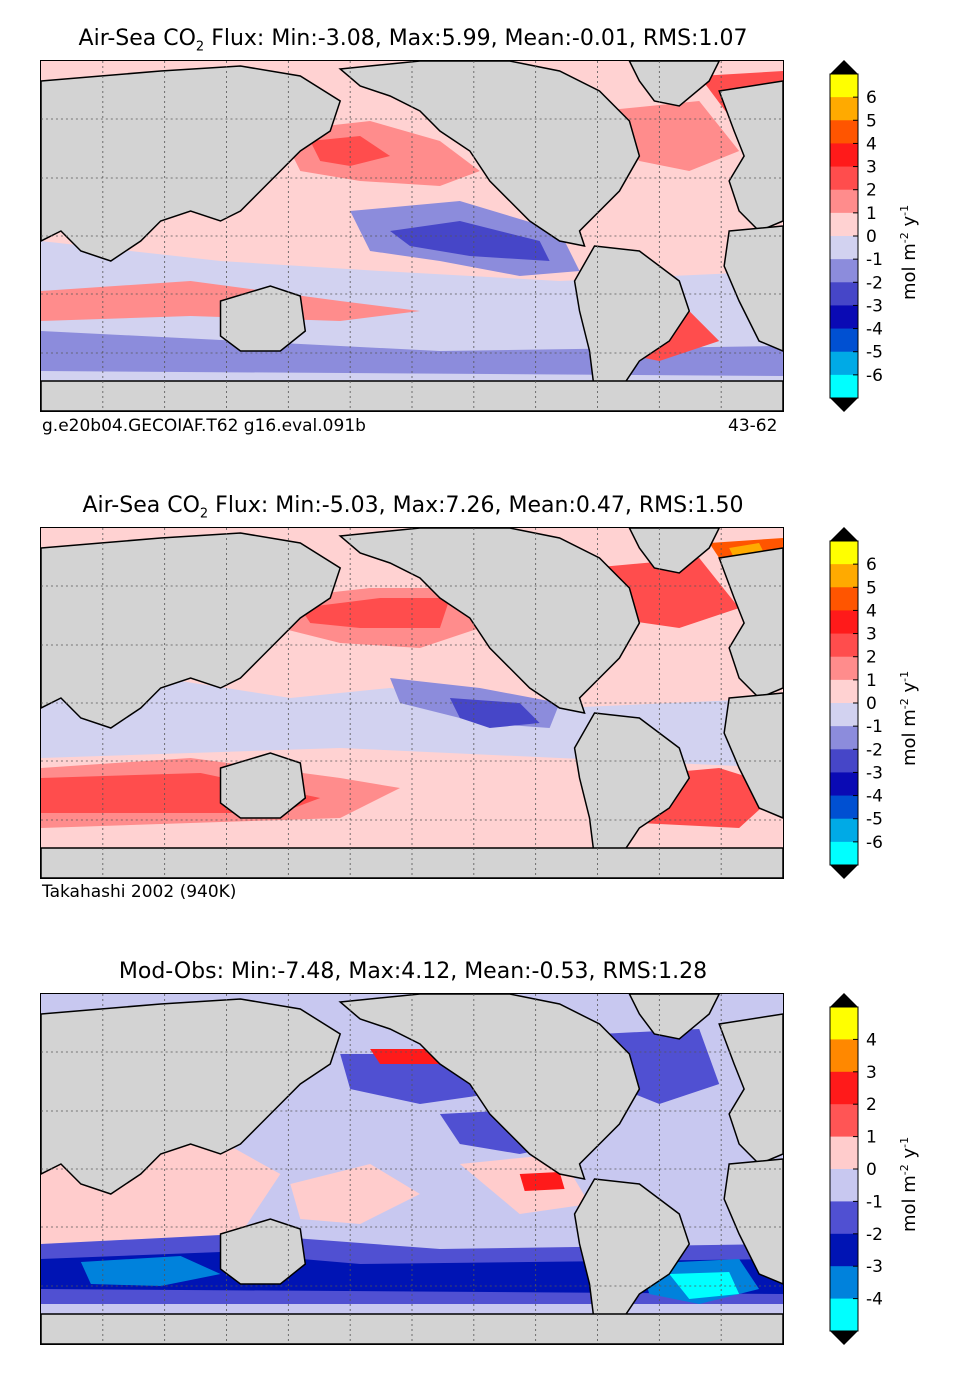 This screenshot has width=954, height=1374. Describe the element at coordinates (139, 892) in the screenshot. I see `source-label: Takahashi 2002 (940K)` at that location.